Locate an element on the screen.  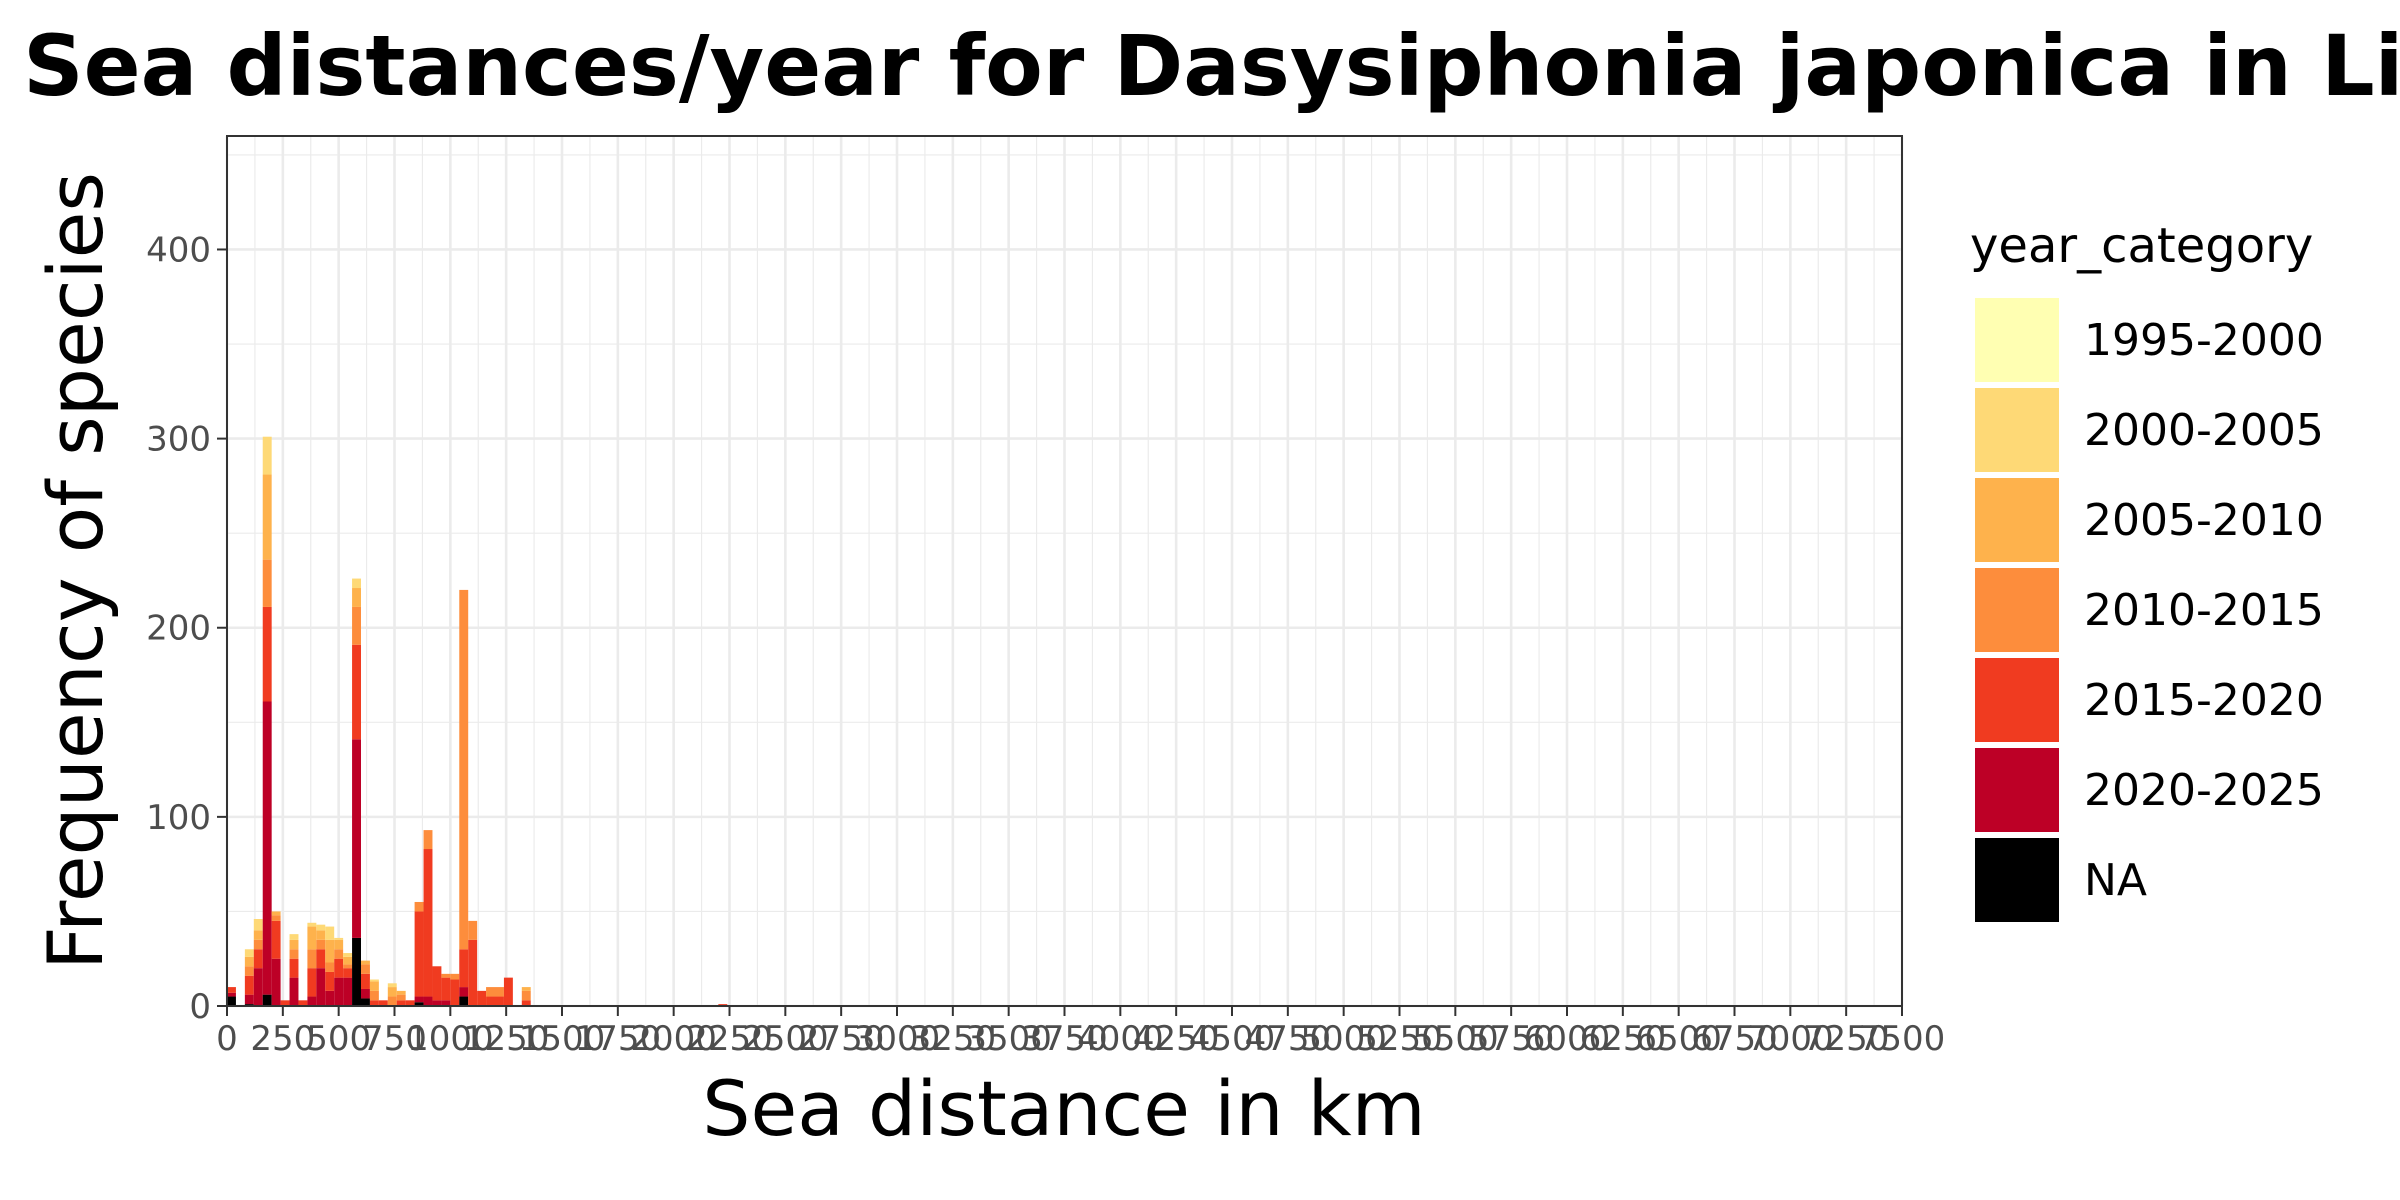
y-tick-label: 100 is located at coordinates (178, 818).